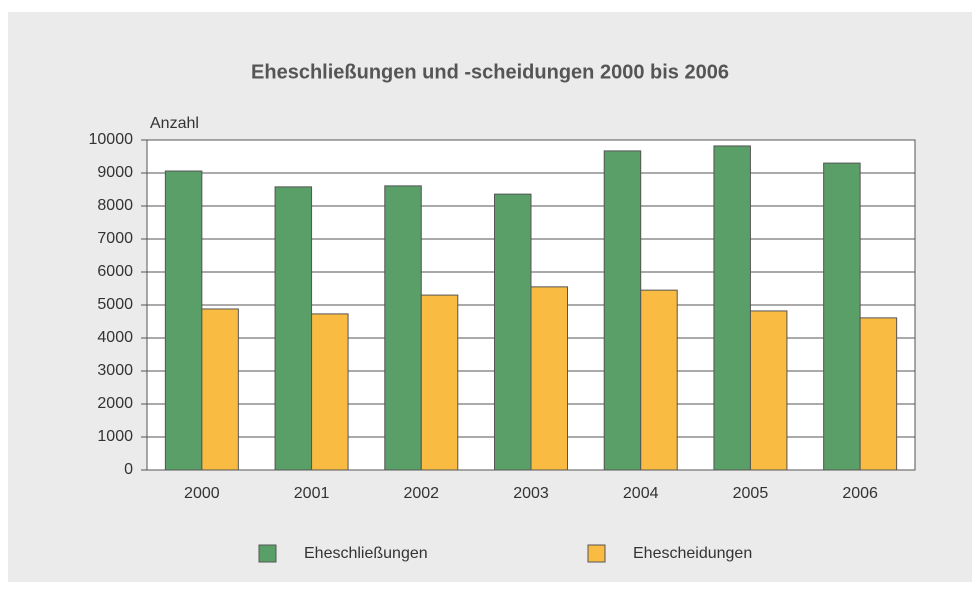 The width and height of the screenshot is (979, 594). I want to click on legend-label: Eheschließungen, so click(366, 553).